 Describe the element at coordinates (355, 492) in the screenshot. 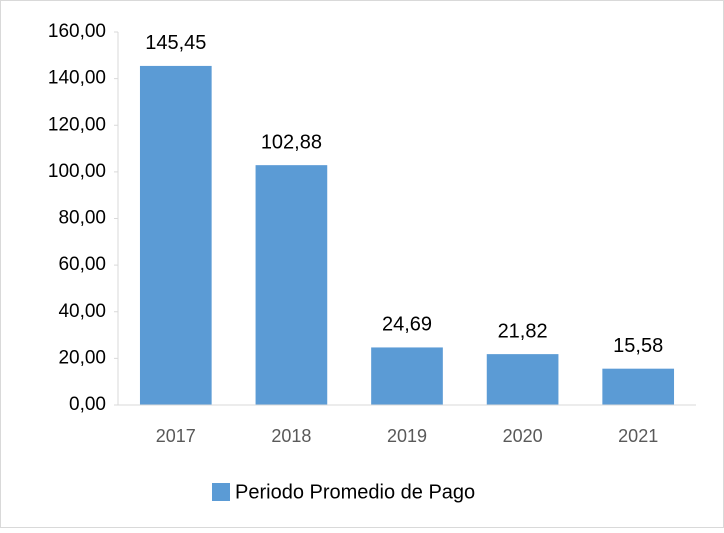

I see `legend-label: Periodo Promedio de Pago` at that location.